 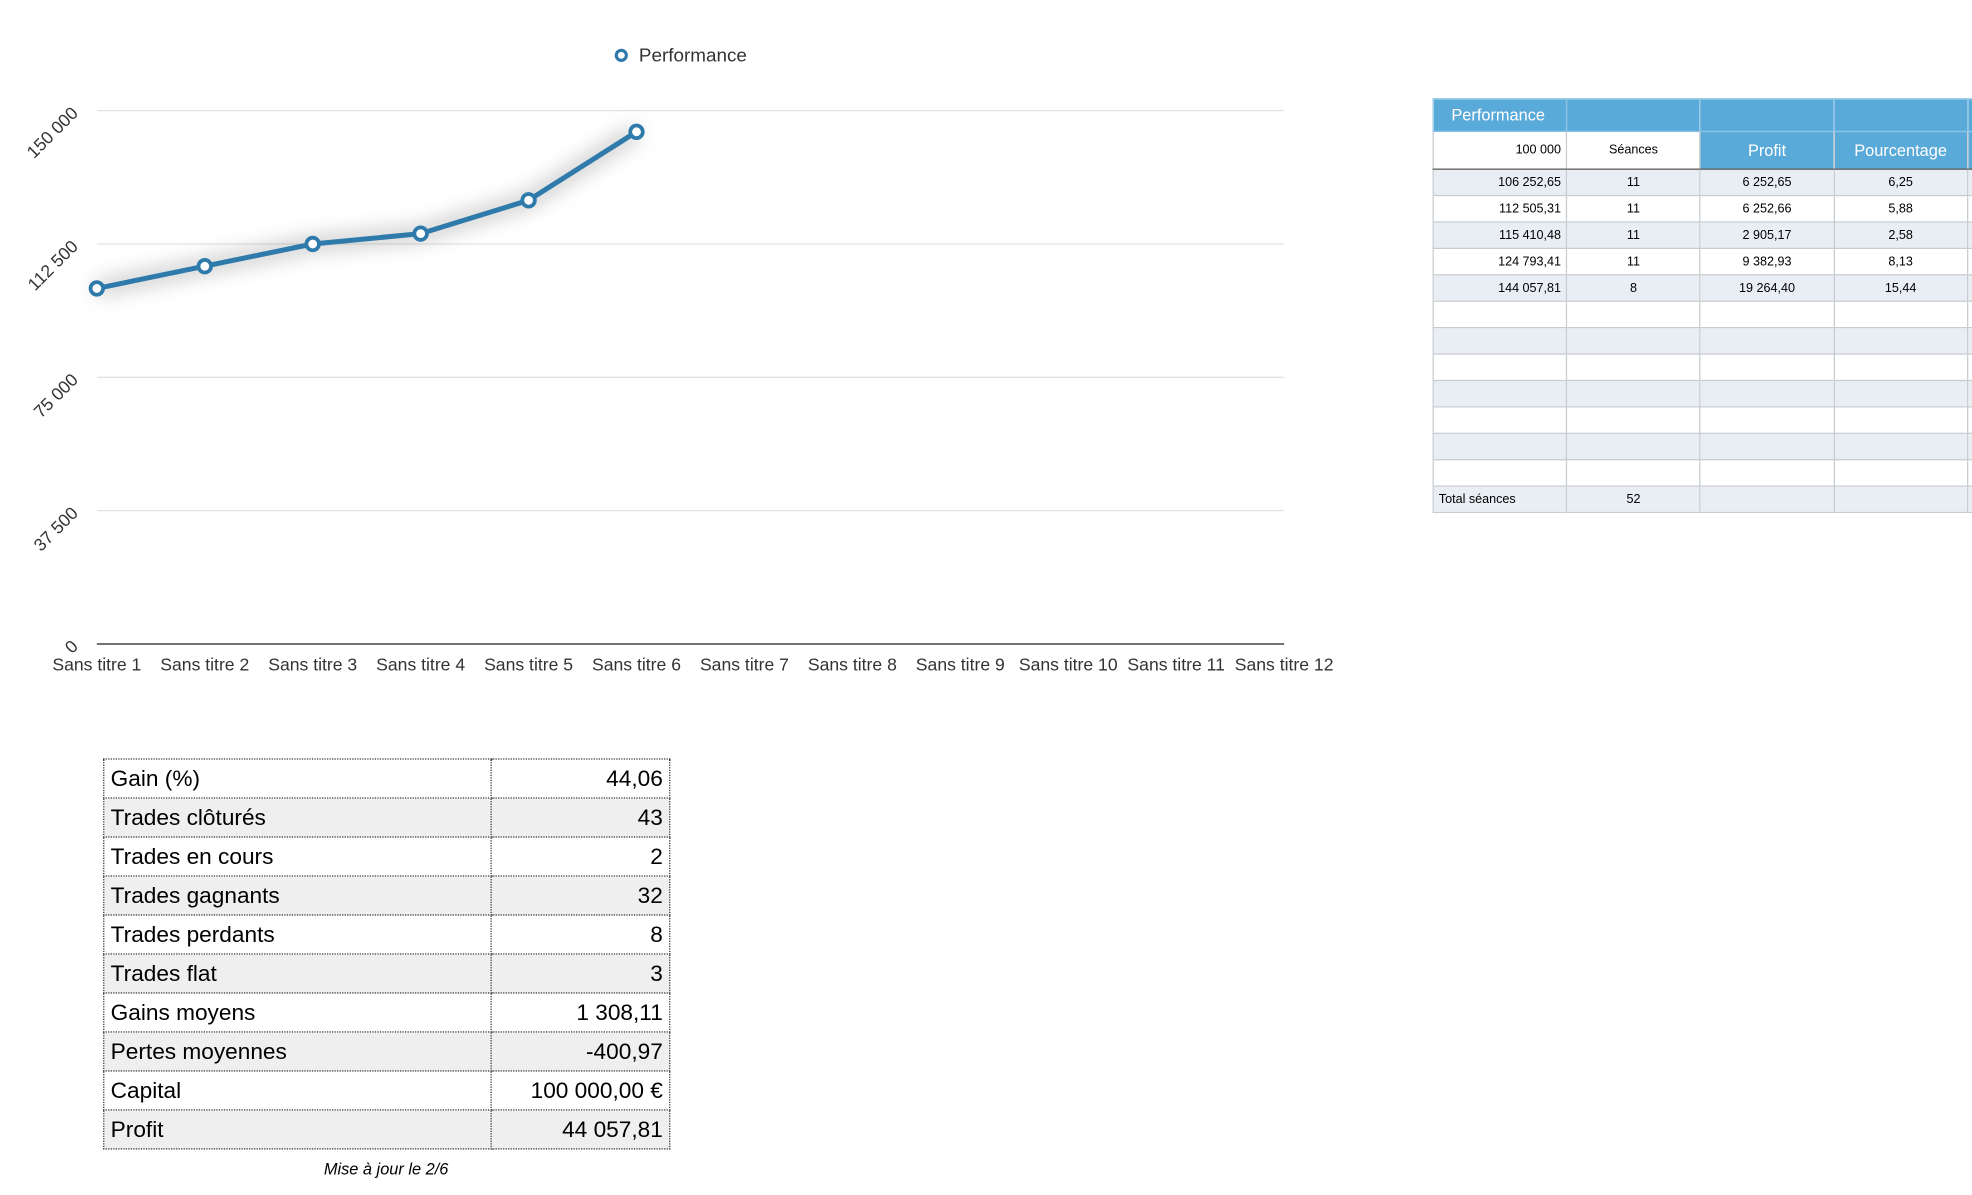 I want to click on x-tick-label: Sans titre 1, so click(x=96, y=664).